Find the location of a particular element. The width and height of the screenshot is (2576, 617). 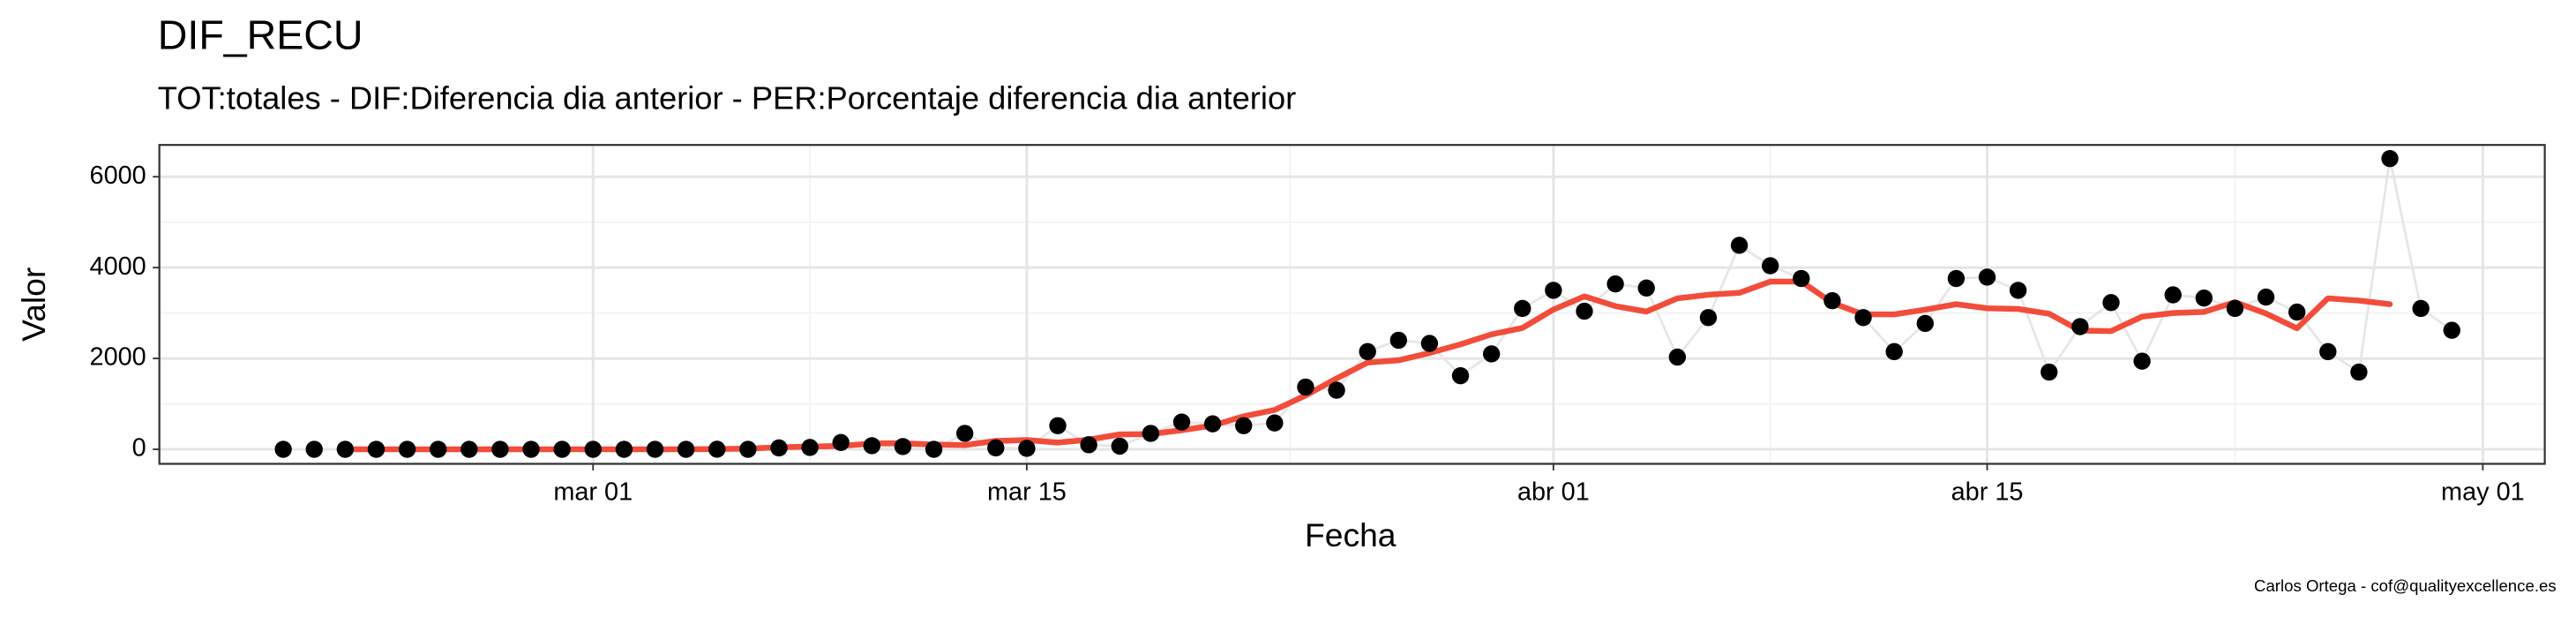

y-tick-label: 0 is located at coordinates (139, 448).